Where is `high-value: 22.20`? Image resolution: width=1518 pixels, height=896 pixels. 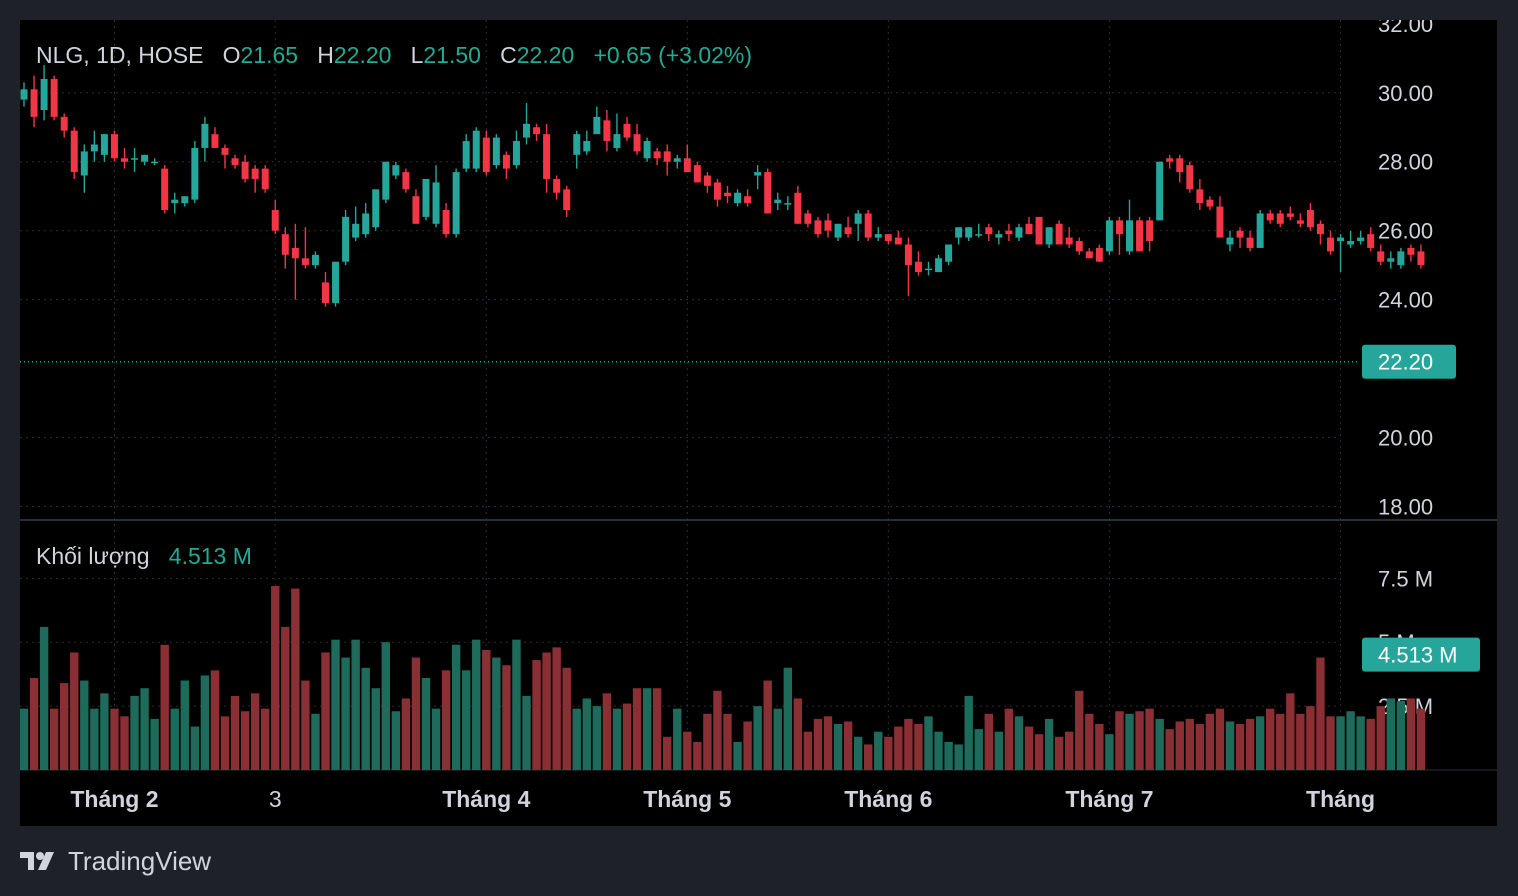 high-value: 22.20 is located at coordinates (362, 55).